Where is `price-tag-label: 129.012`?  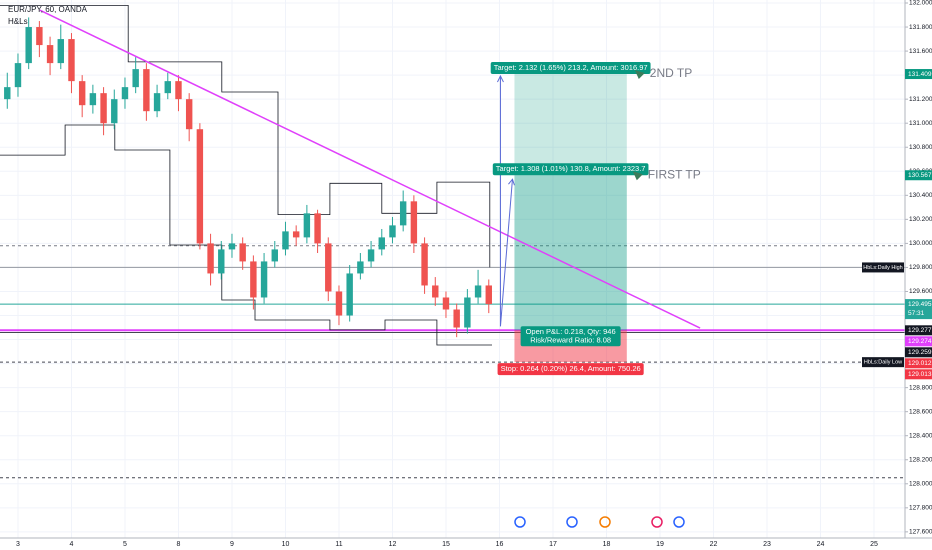 price-tag-label: 129.012 is located at coordinates (920, 363).